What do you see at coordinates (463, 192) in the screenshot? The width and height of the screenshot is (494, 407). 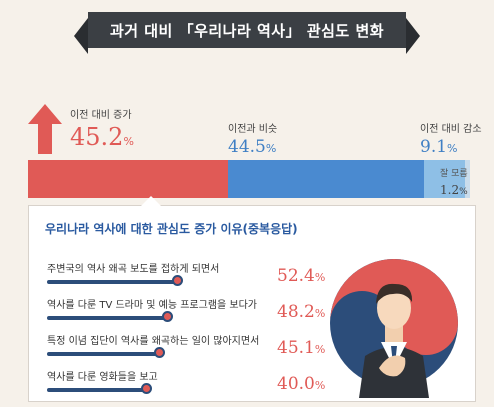 I see `unknown-unit: %` at bounding box center [463, 192].